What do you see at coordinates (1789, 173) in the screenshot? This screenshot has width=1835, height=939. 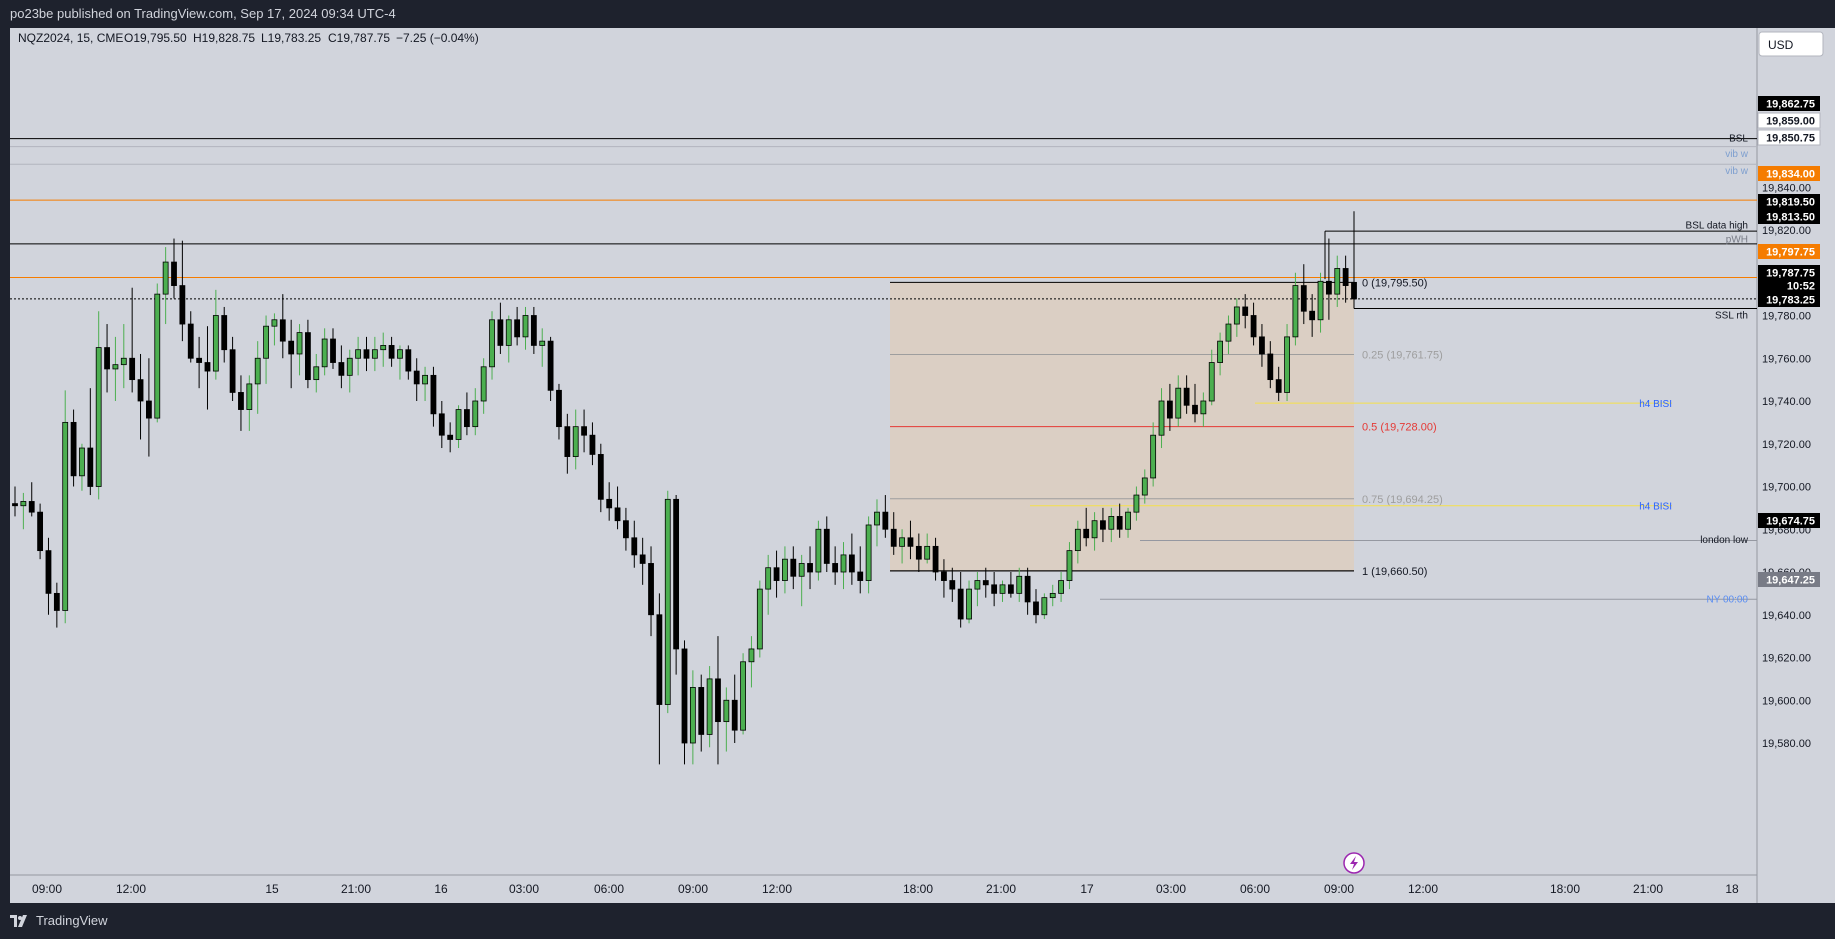 I see `price-badge: 19,834.00` at bounding box center [1789, 173].